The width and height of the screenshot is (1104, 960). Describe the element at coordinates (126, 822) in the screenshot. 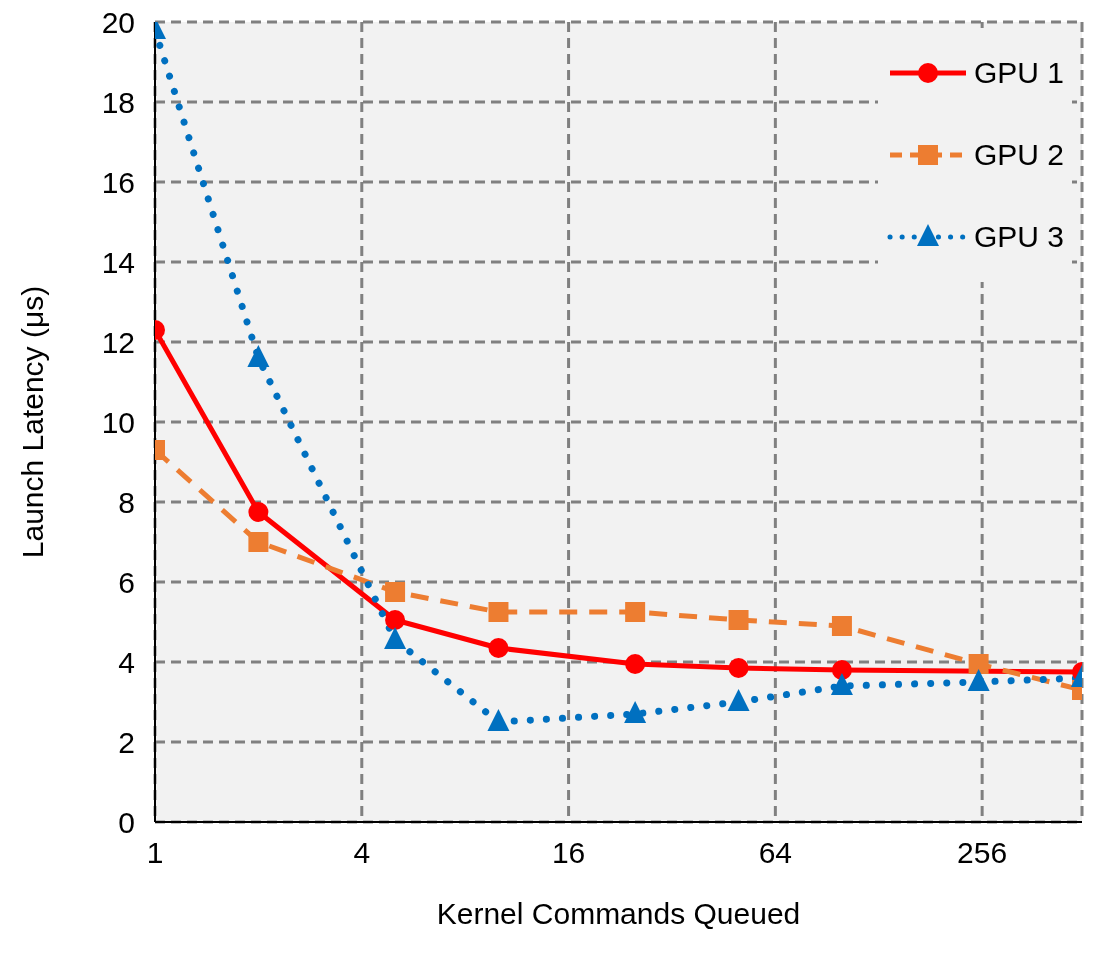

I see `y-tick-label: 0` at that location.